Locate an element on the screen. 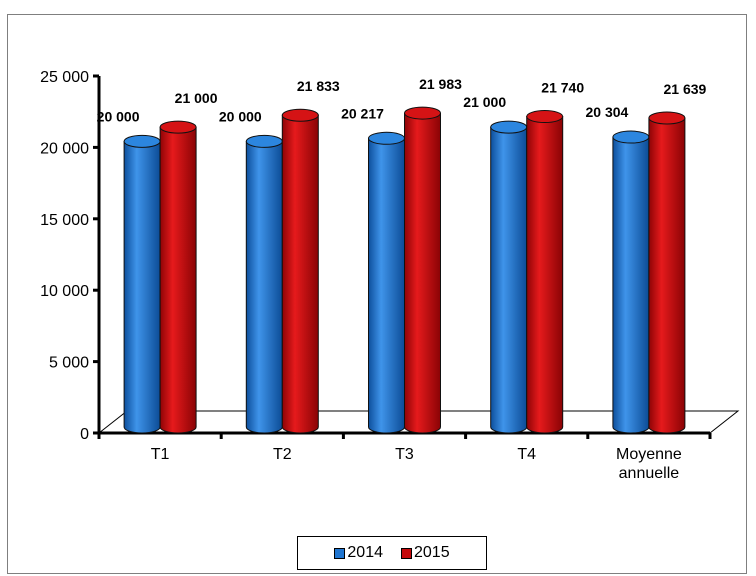 The height and width of the screenshot is (576, 756). y-tick-label: 20 000 is located at coordinates (64, 148).